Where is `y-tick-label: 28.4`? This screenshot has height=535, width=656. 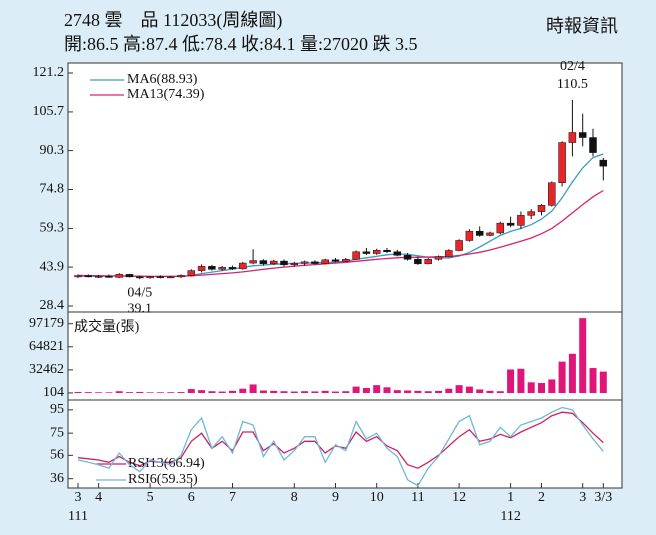 y-tick-label: 28.4 is located at coordinates (52, 305).